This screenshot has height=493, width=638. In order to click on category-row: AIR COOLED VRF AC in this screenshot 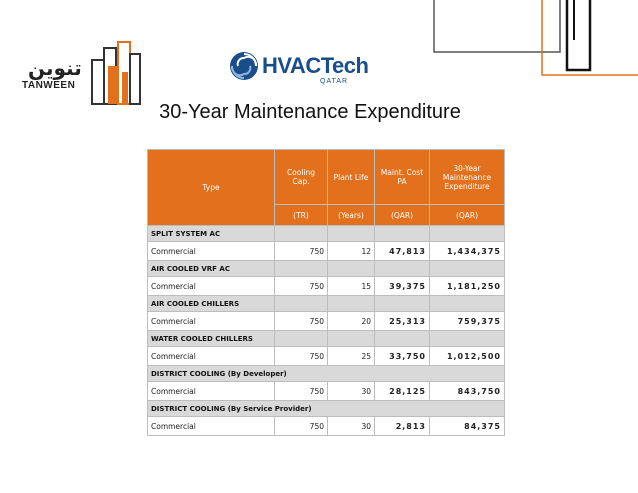, I will do `click(326, 268)`.